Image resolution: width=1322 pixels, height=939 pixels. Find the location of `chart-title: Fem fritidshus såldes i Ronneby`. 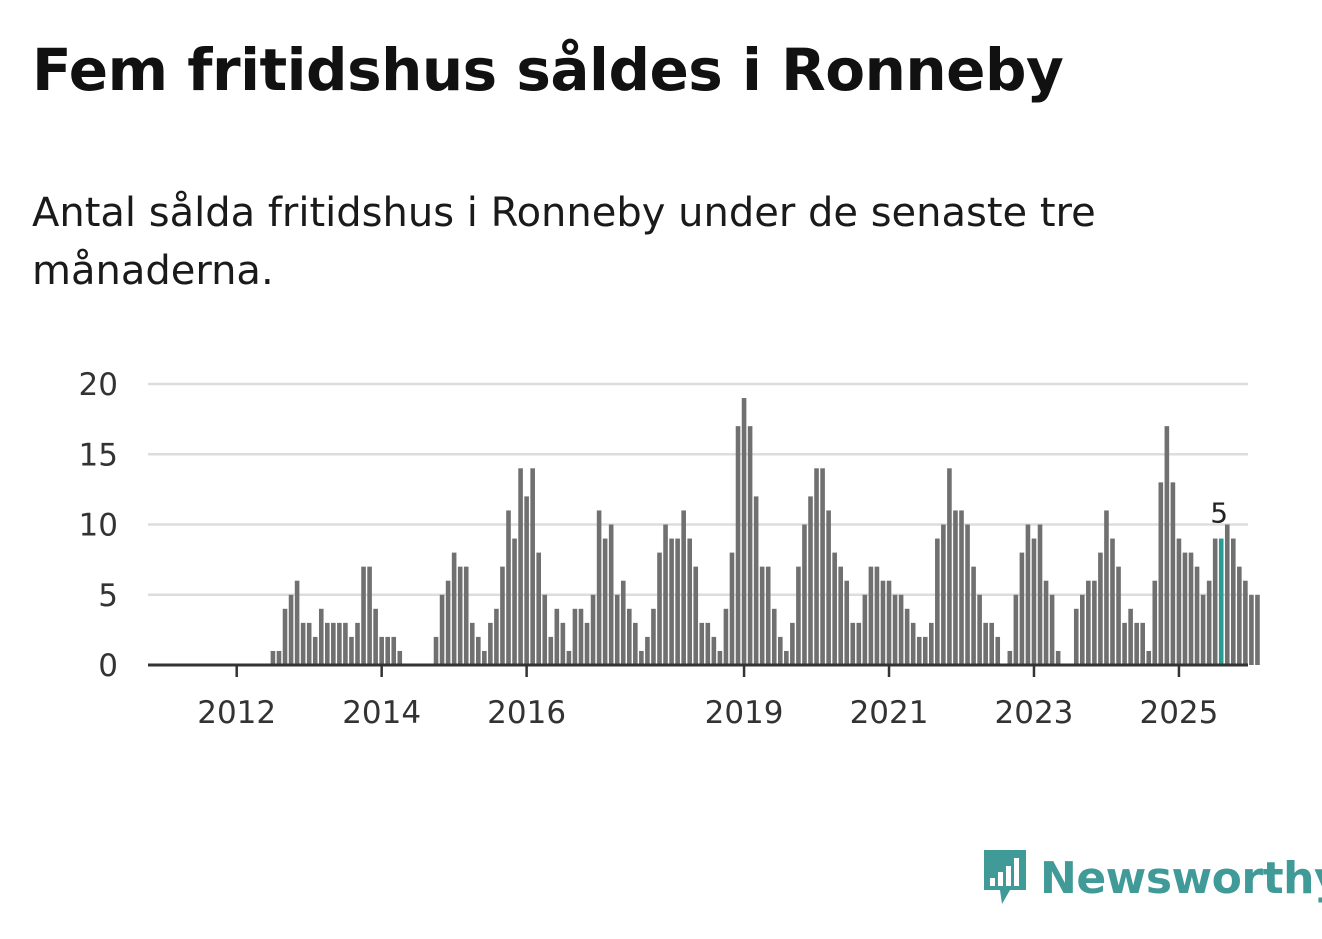

chart-title: Fem fritidshus såldes i Ronneby is located at coordinates (548, 70).